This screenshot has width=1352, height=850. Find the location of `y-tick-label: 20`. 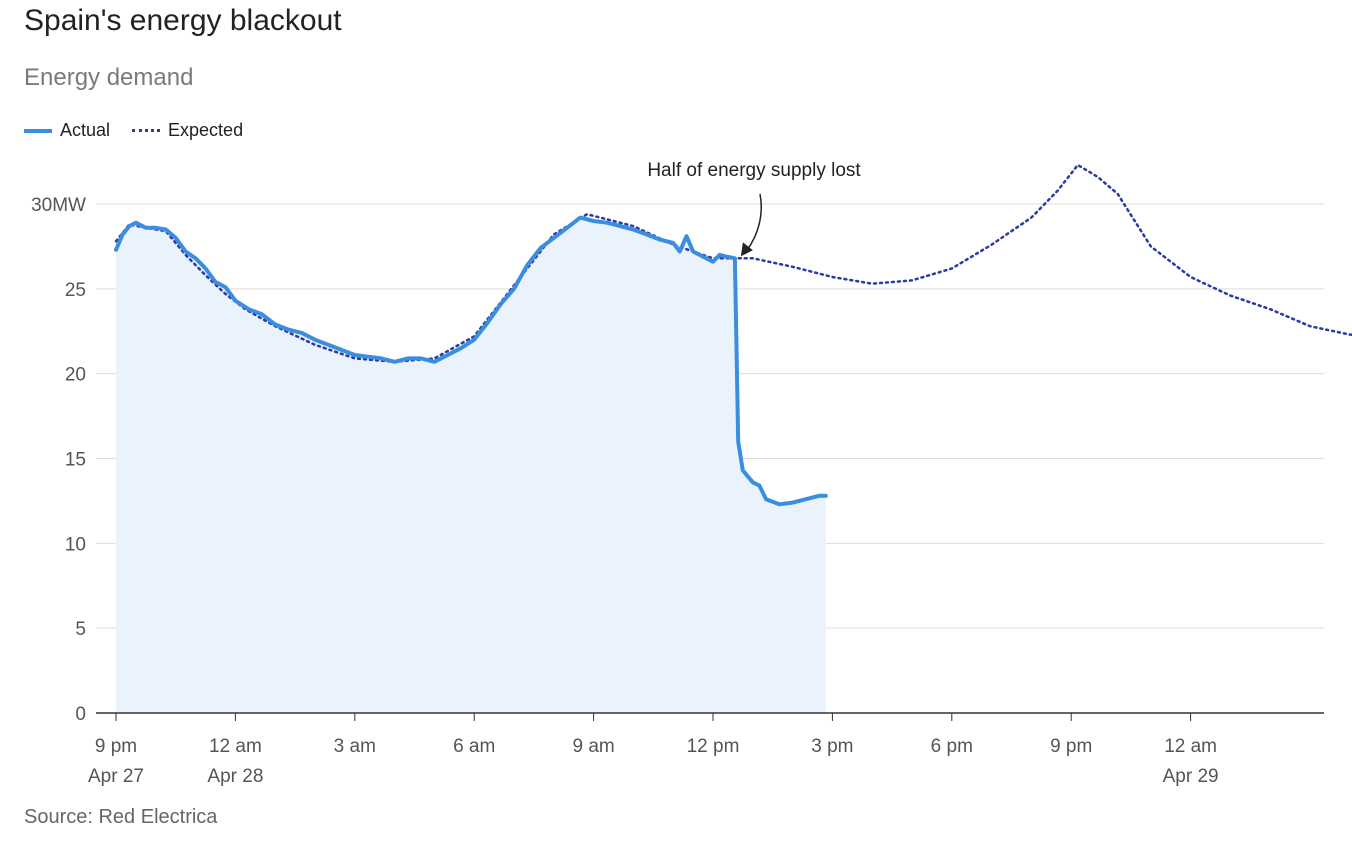

y-tick-label: 20 is located at coordinates (75, 375).